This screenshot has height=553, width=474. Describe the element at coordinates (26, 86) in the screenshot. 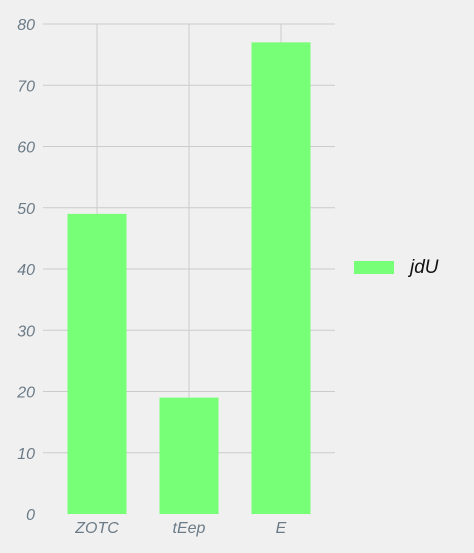

I see `y-tick-label: 70` at that location.